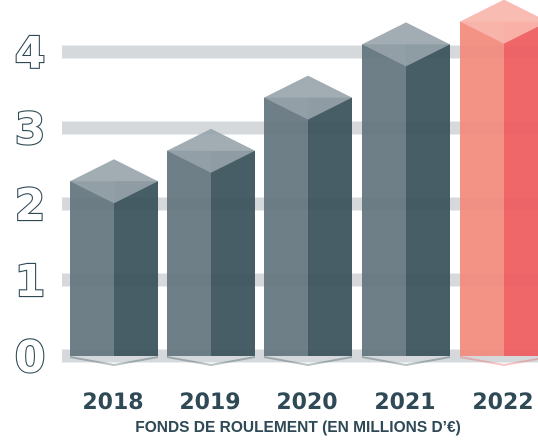  I want to click on bar-2021, so click(406, 194).